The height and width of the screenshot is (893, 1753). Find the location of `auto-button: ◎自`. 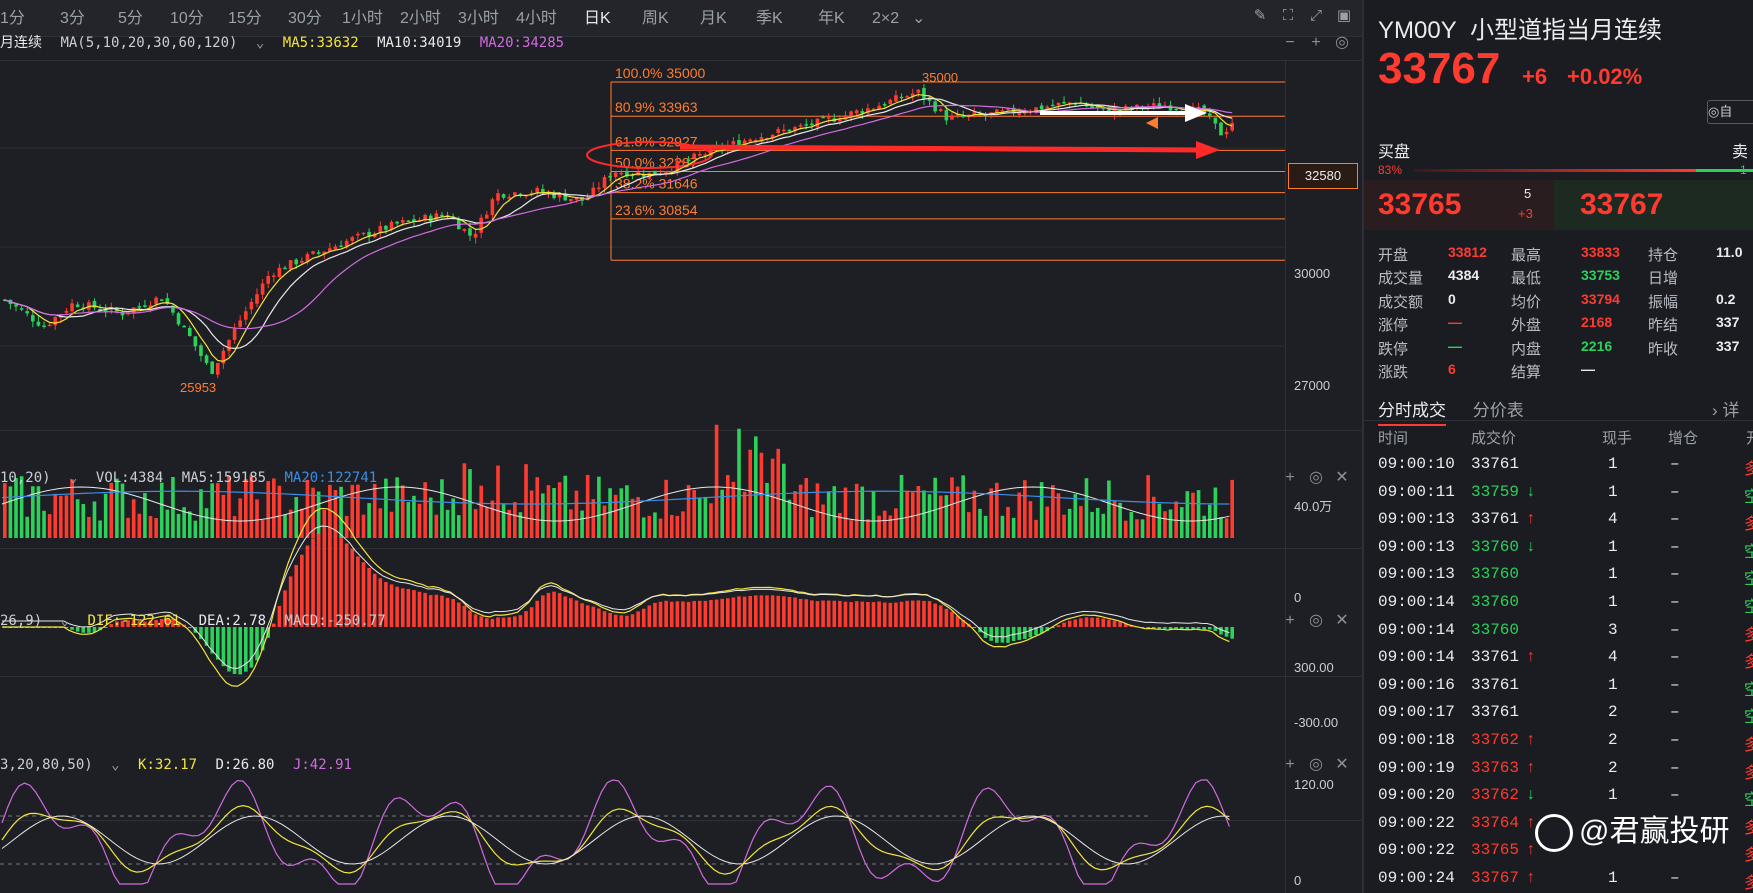

auto-button: ◎自 is located at coordinates (1730, 112).